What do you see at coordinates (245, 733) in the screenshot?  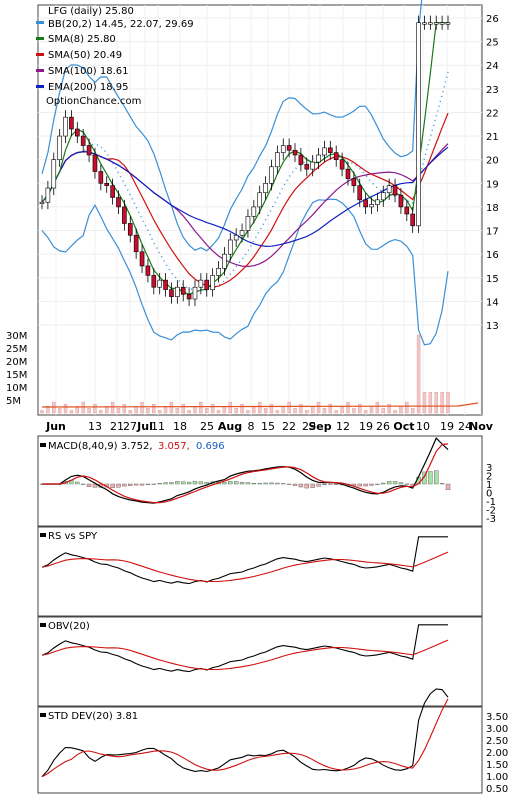 I see `stddev-line` at bounding box center [245, 733].